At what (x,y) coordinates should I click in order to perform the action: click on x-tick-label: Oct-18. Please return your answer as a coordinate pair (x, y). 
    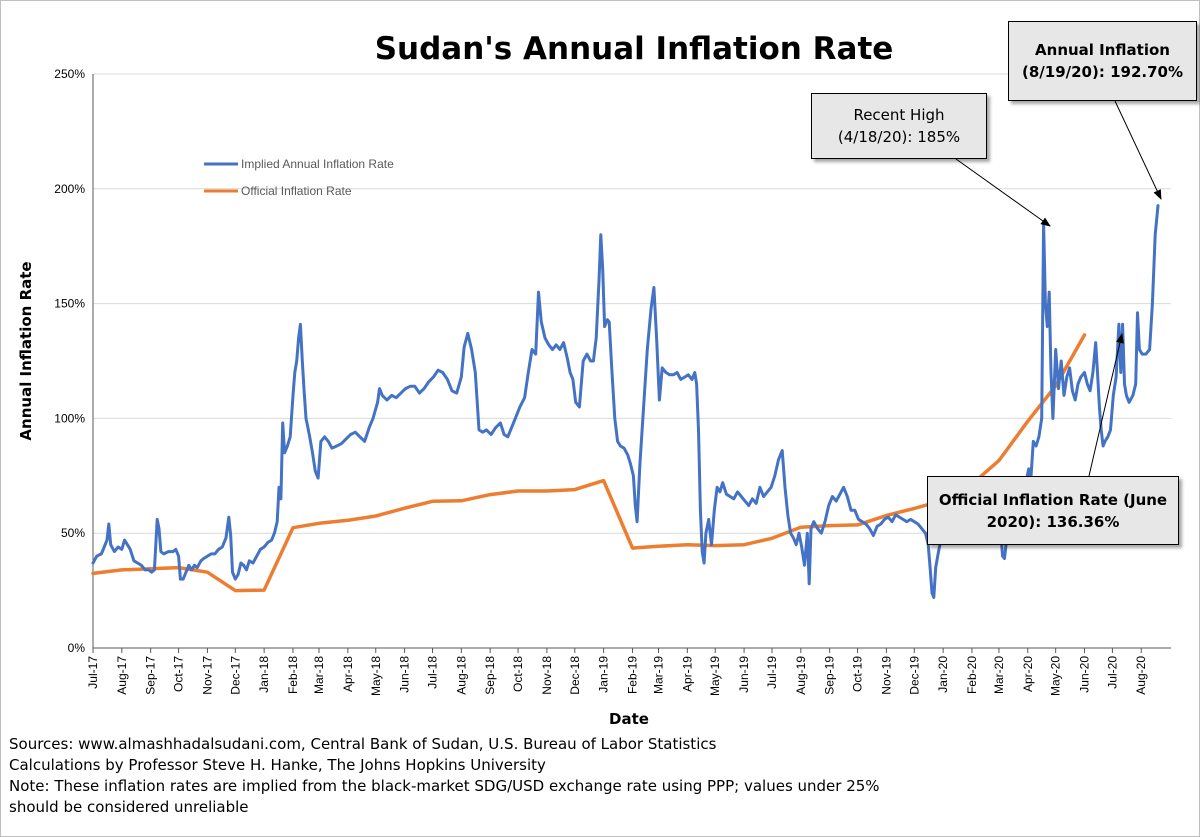
    Looking at the image, I should click on (518, 674).